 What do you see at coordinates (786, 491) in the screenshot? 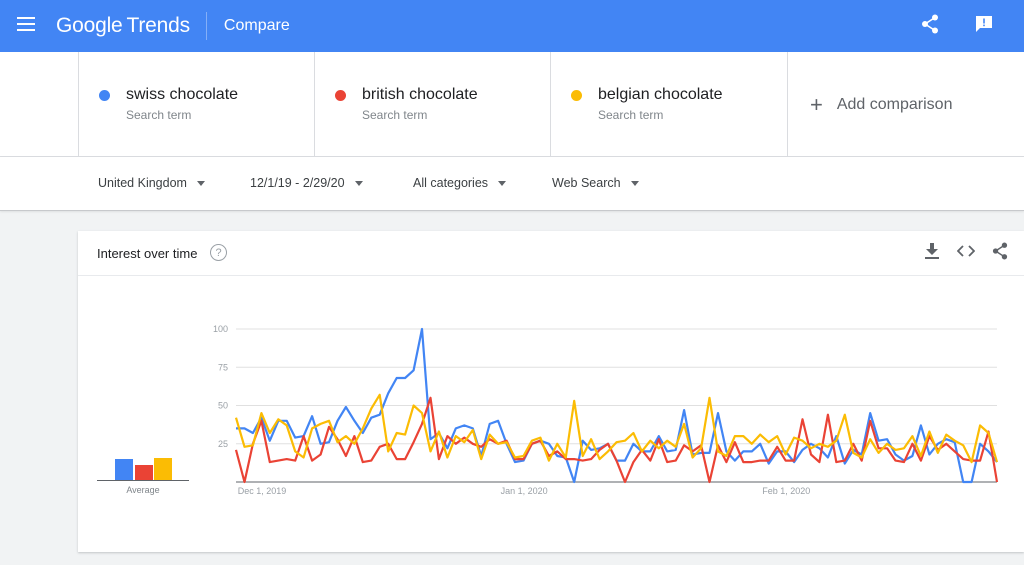
I see `x-tick-label: Feb 1, 2020` at bounding box center [786, 491].